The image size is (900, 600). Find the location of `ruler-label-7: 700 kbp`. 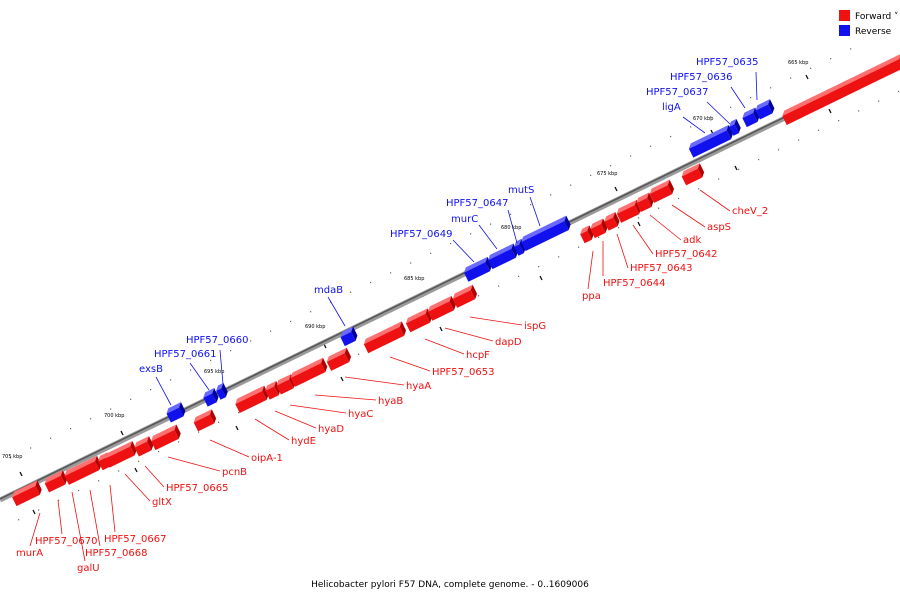

ruler-label-7: 700 kbp is located at coordinates (114, 416).